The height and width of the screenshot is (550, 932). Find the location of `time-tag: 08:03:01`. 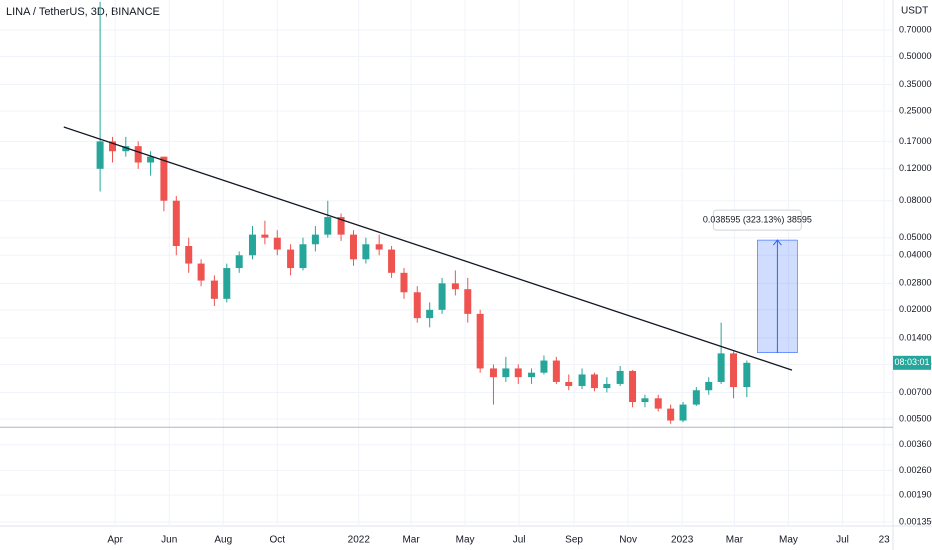

time-tag: 08:03:01 is located at coordinates (911, 362).